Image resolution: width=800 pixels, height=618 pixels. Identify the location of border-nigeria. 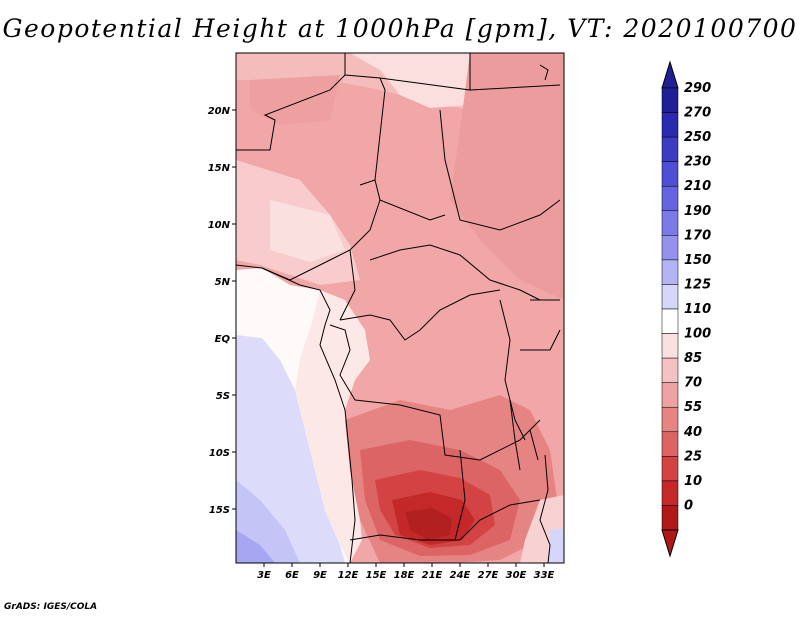
(321, 230).